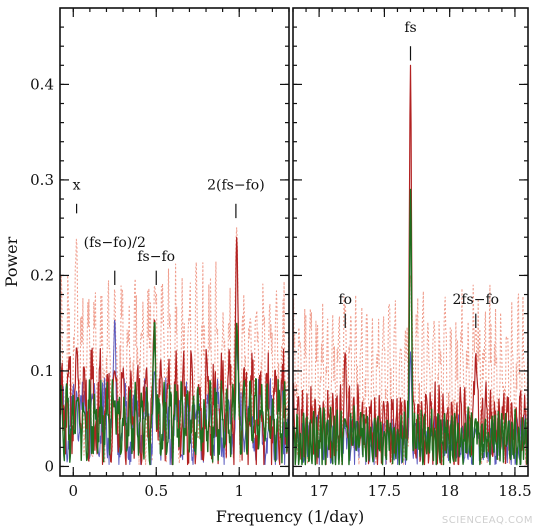 The height and width of the screenshot is (530, 539). Describe the element at coordinates (384, 491) in the screenshot. I see `right-x-tick-label: 17.5` at that location.